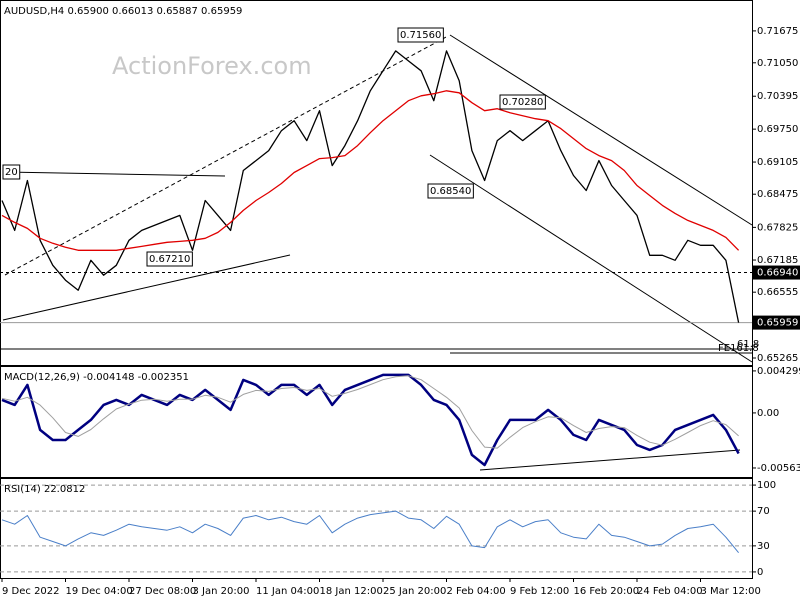 The width and height of the screenshot is (800, 600). What do you see at coordinates (777, 260) in the screenshot?
I see `y-tick-label: 0.67185` at bounding box center [777, 260].